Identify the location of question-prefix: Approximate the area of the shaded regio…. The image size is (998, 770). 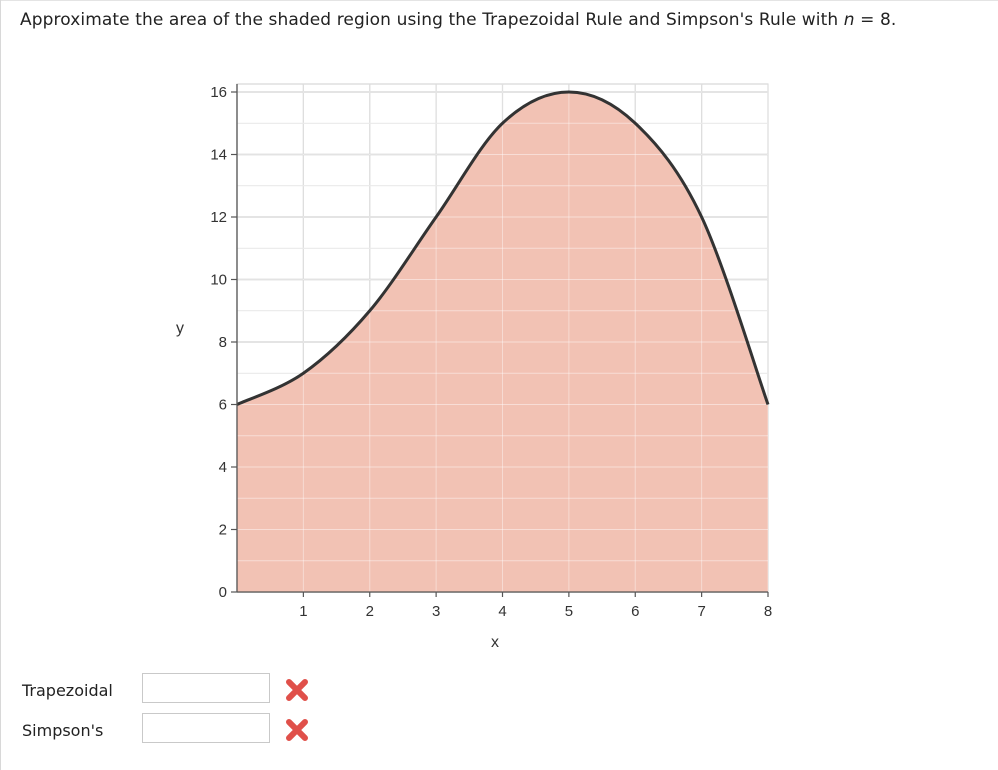
(432, 20).